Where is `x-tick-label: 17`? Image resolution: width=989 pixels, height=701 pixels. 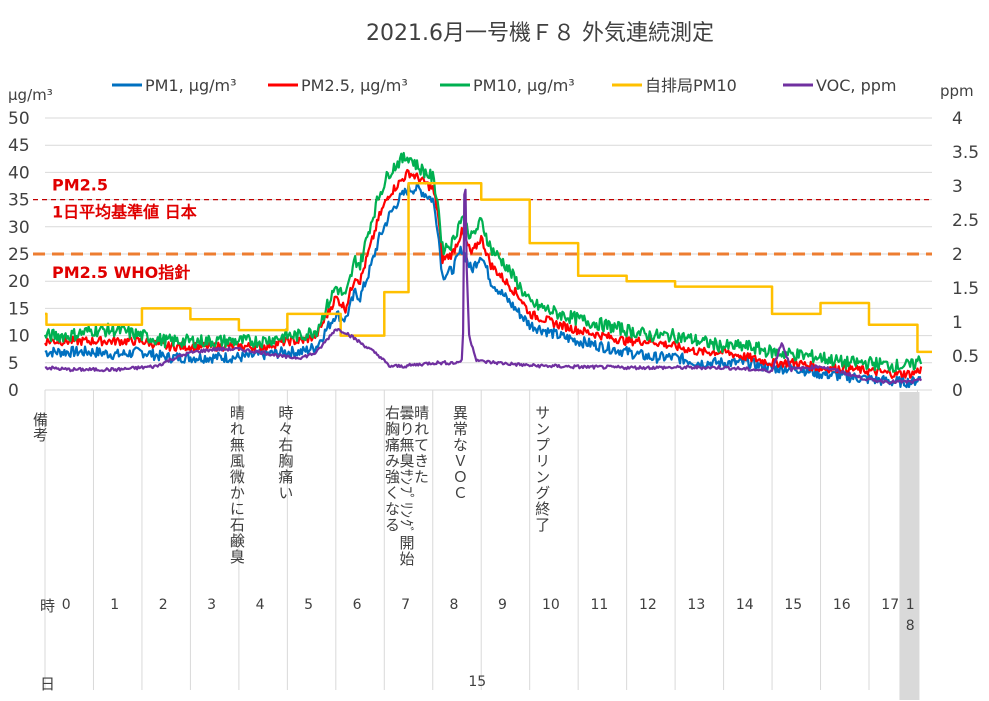
x-tick-label: 17 is located at coordinates (890, 605).